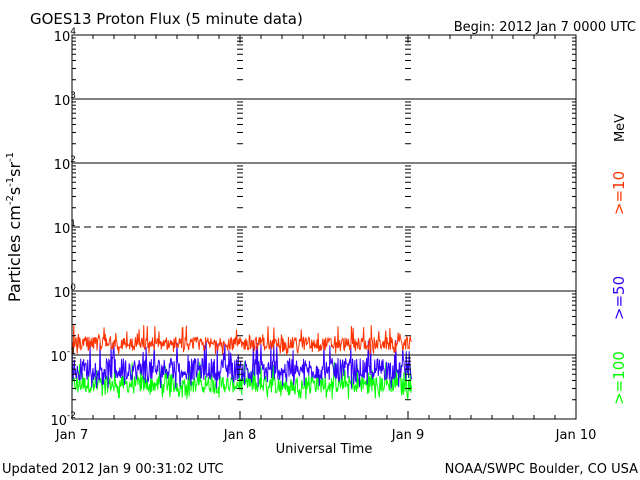  What do you see at coordinates (166, 19) in the screenshot?
I see `chart-title: GOES13 Proton Flux (5 minute data)` at bounding box center [166, 19].